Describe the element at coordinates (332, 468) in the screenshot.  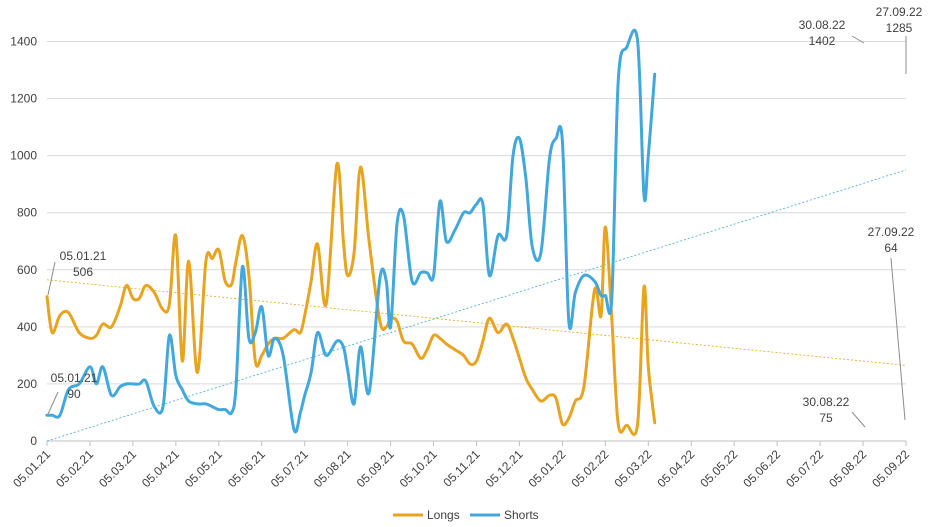
I see `x-tick-label: 05.08.21` at that location.